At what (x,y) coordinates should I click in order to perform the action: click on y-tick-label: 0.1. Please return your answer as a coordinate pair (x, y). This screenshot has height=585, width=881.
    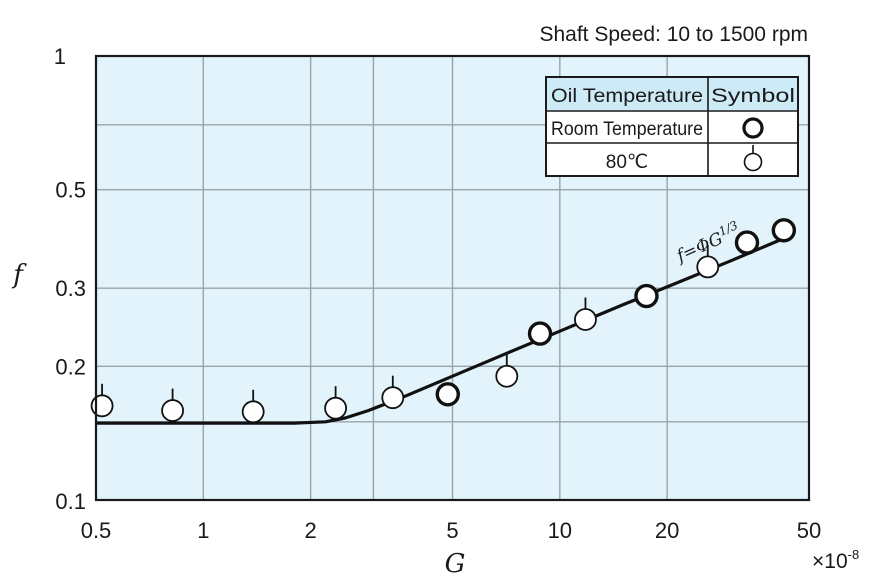
    Looking at the image, I should click on (70, 501).